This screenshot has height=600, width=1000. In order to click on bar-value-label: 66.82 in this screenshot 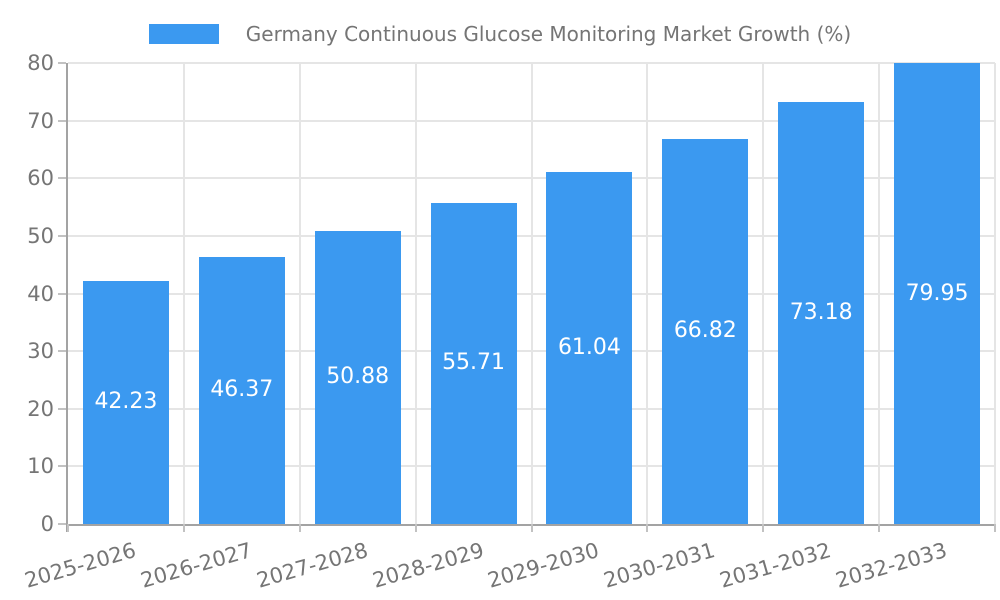, I will do `click(705, 331)`.